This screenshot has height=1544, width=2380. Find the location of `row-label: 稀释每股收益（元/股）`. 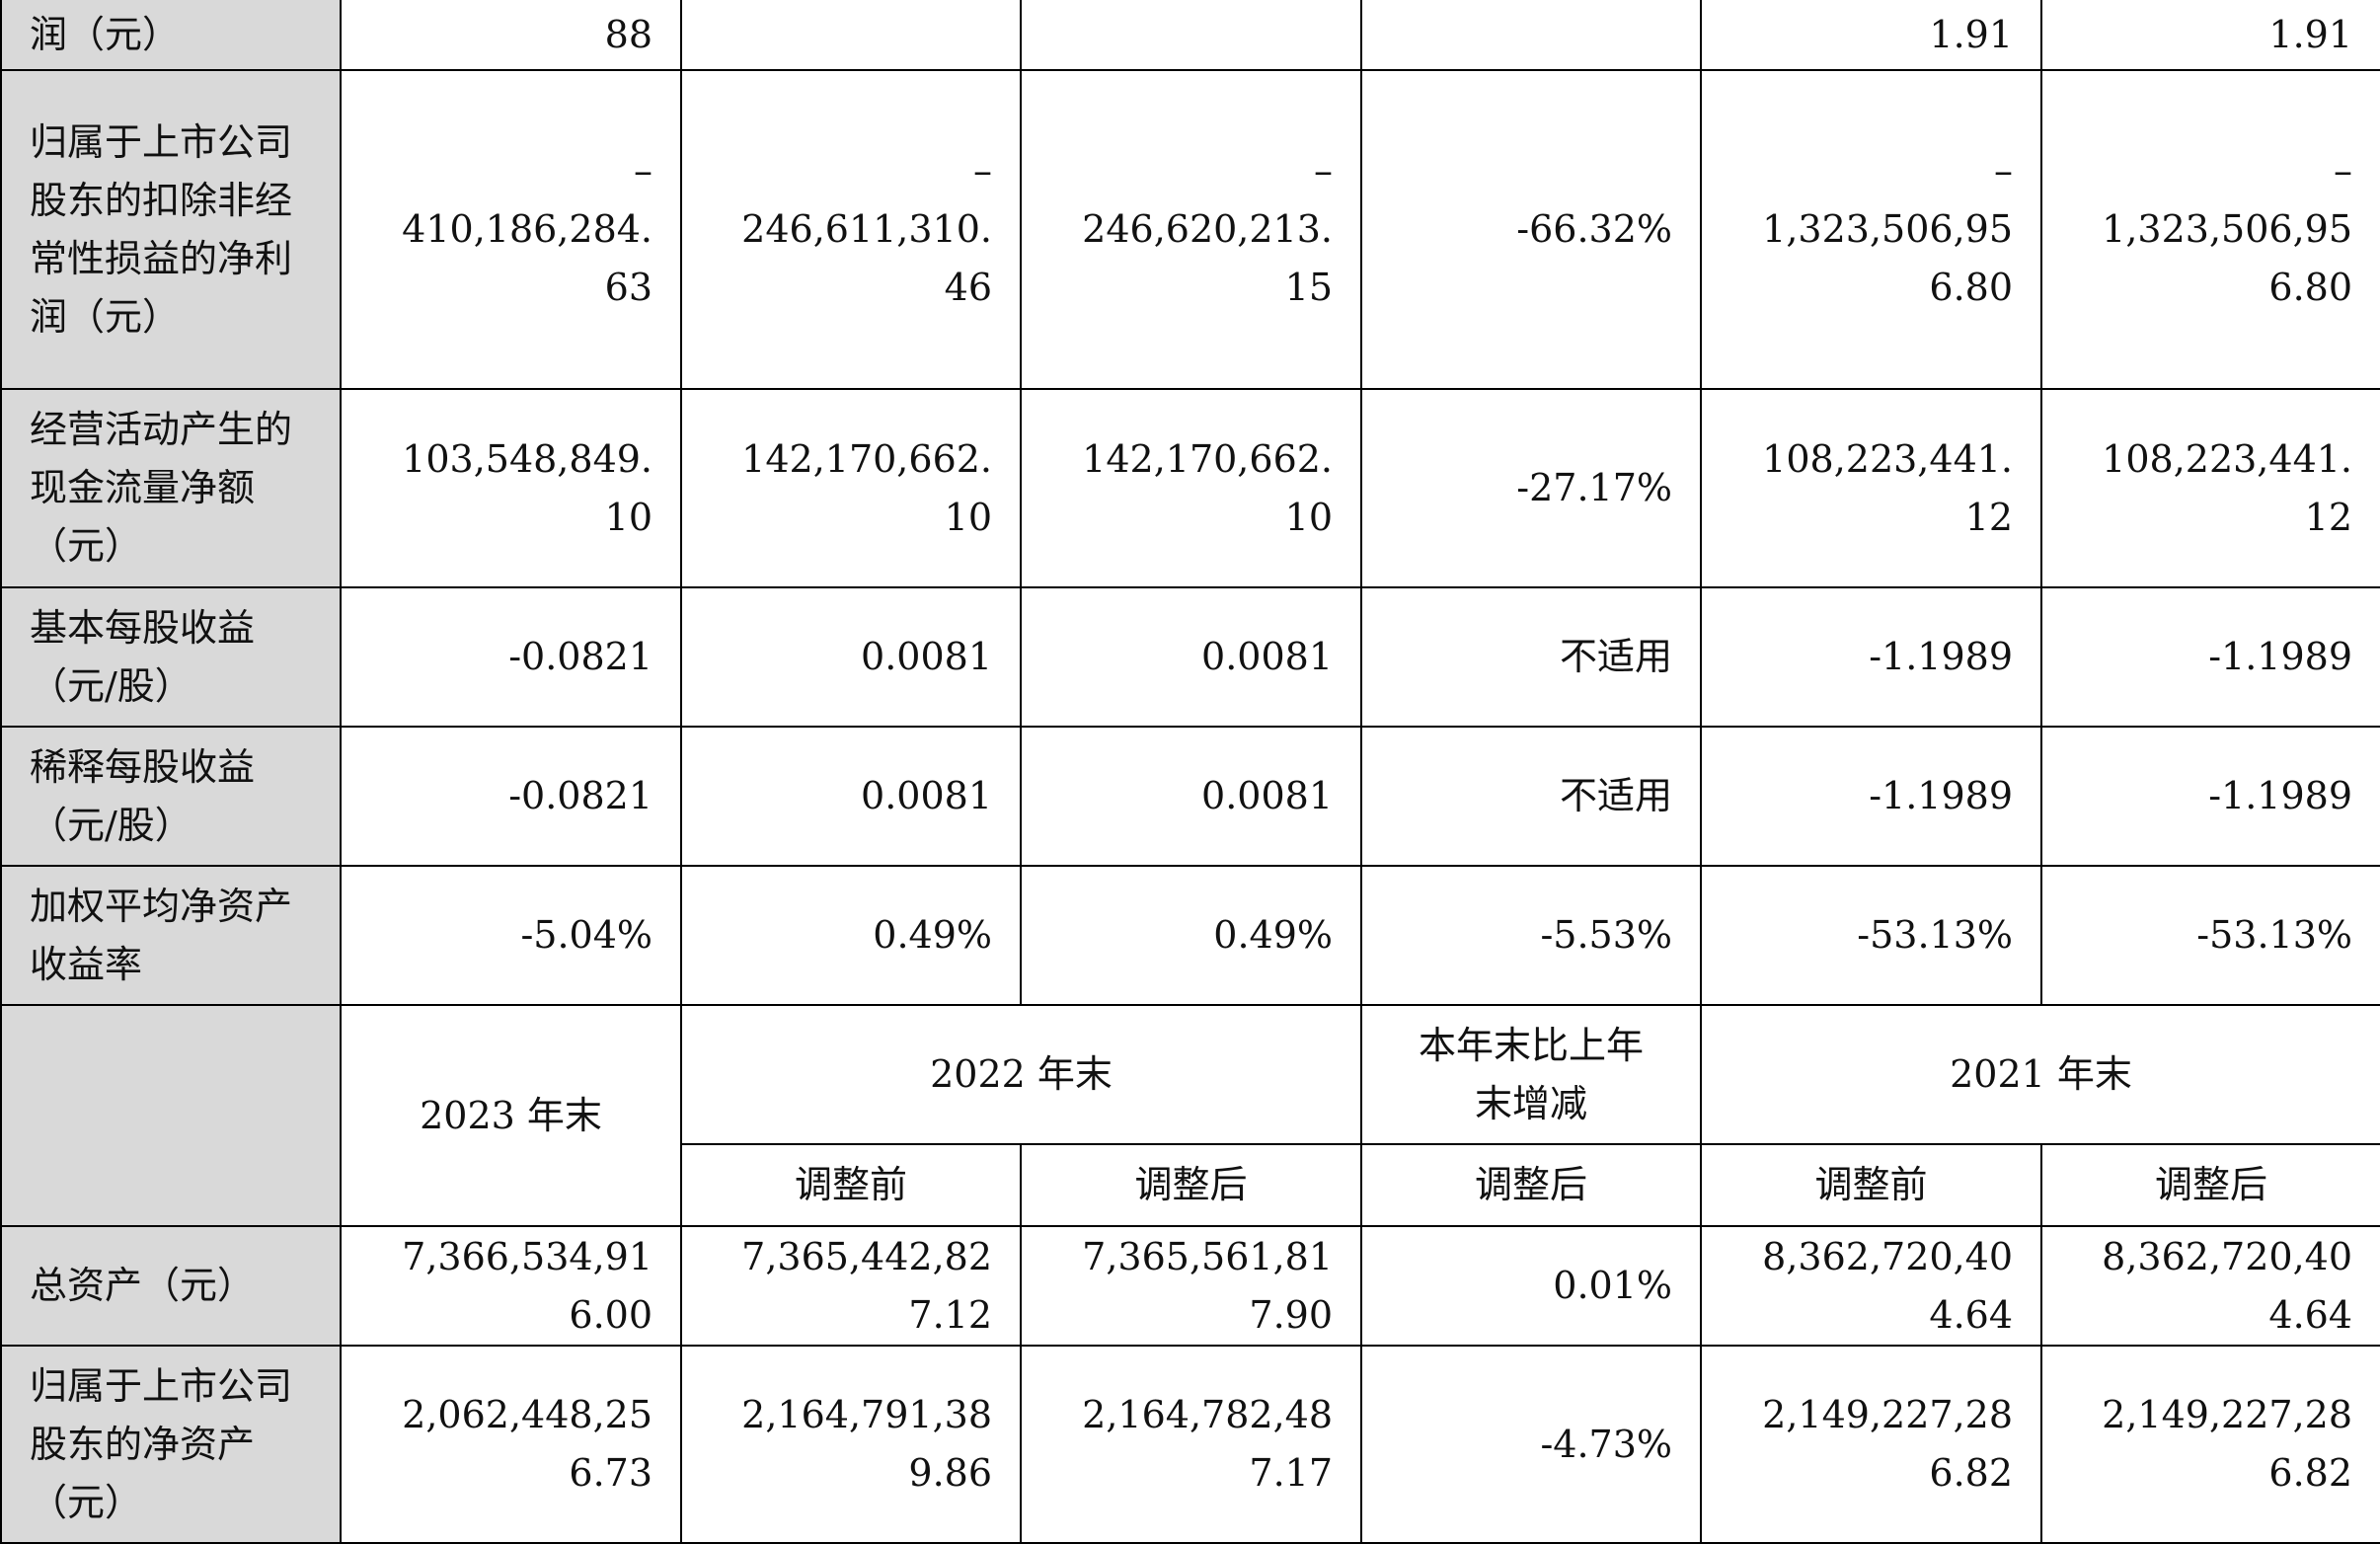

row-label: 稀释每股收益（元/股） is located at coordinates (171, 797).